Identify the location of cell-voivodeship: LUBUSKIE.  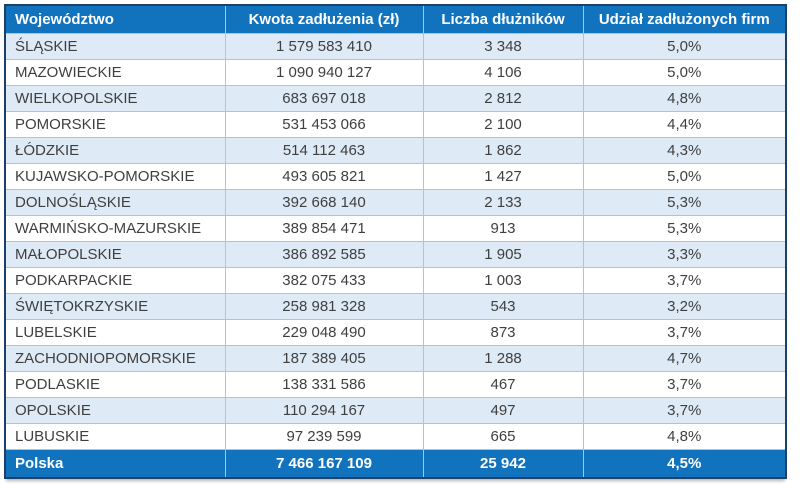
(115, 436).